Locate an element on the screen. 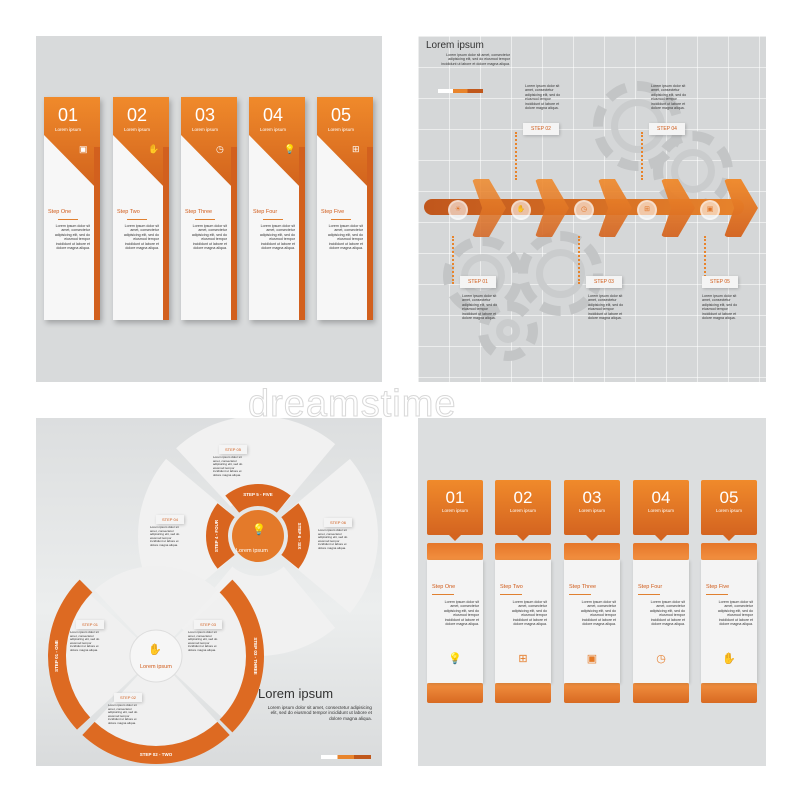  step-number: 01 is located at coordinates (68, 115).